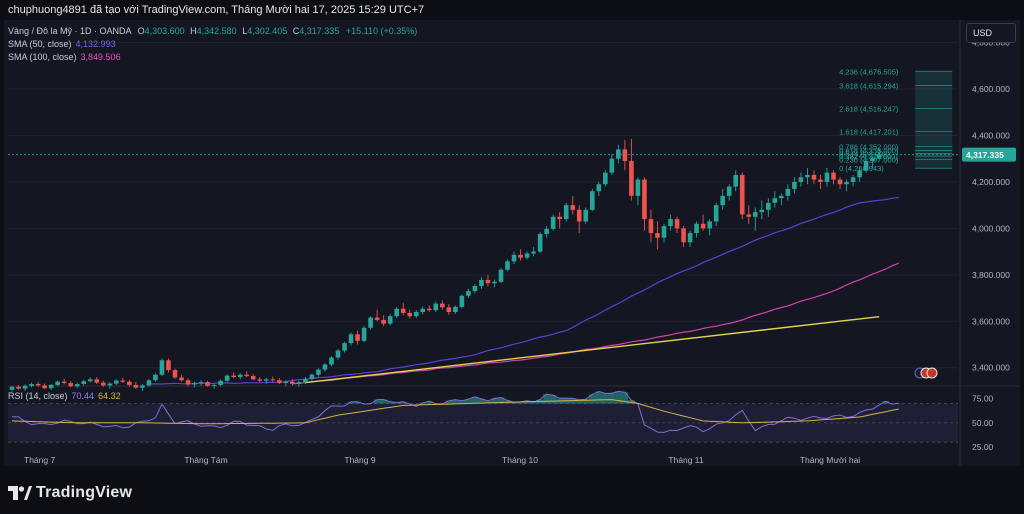 Image resolution: width=1024 pixels, height=514 pixels. Describe the element at coordinates (512, 490) in the screenshot. I see `footer` at that location.